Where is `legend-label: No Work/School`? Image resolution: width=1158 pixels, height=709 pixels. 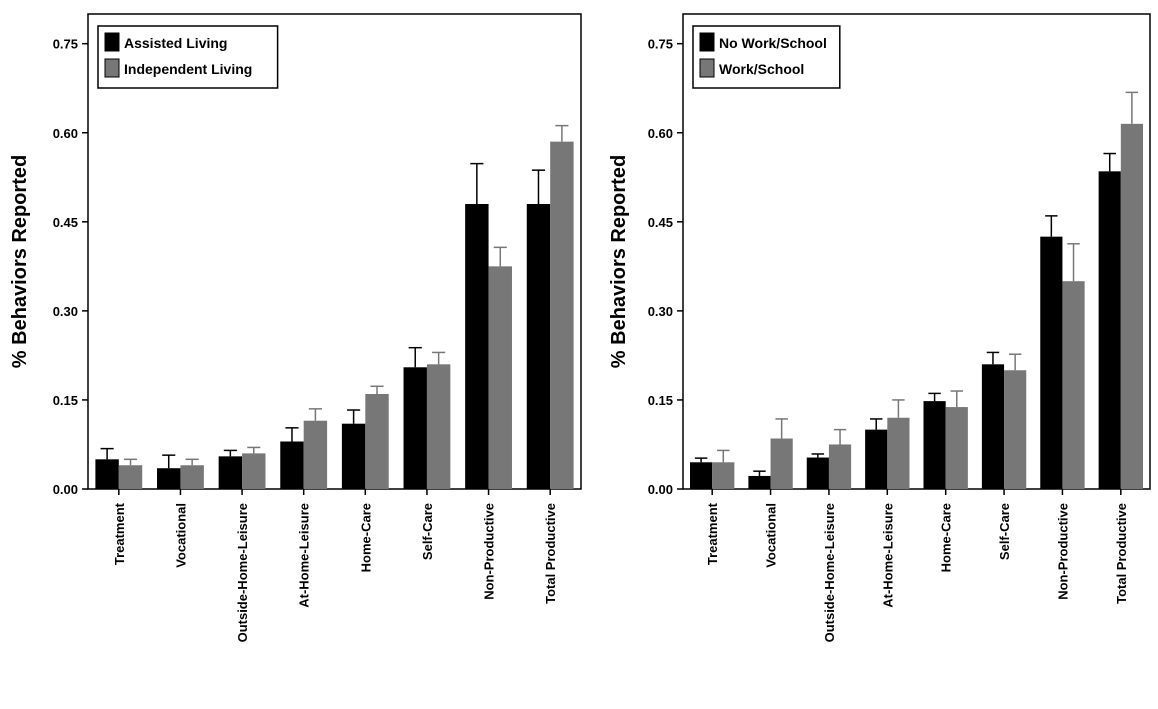 legend-label: No Work/School is located at coordinates (773, 43).